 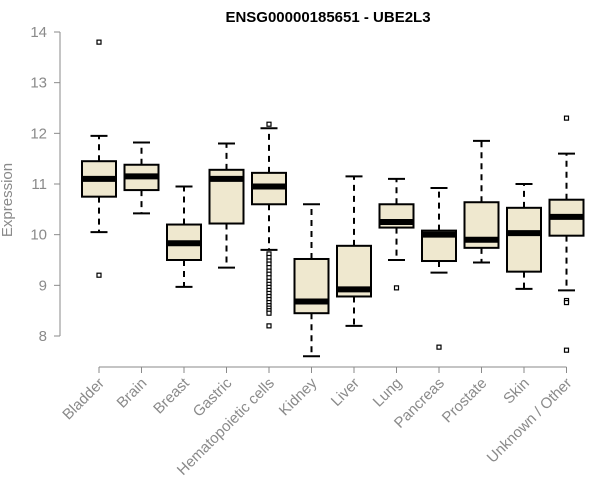 I want to click on y-axis: 8 9 10 11 12 13 14, so click(x=45, y=184).